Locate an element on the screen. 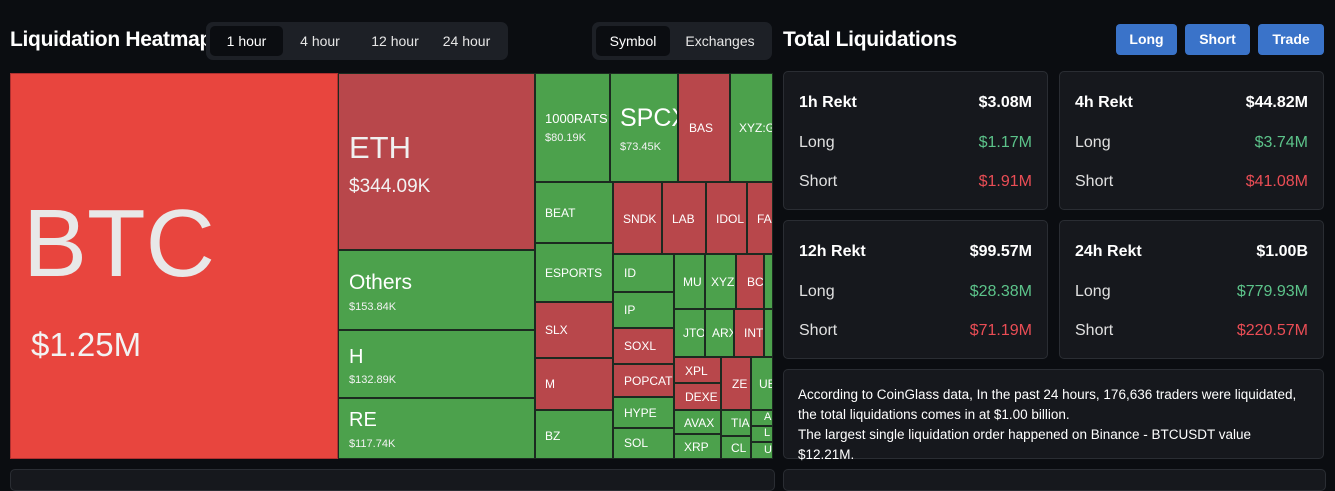 The image size is (1335, 491). totals-title: Total Liquidations is located at coordinates (870, 39).